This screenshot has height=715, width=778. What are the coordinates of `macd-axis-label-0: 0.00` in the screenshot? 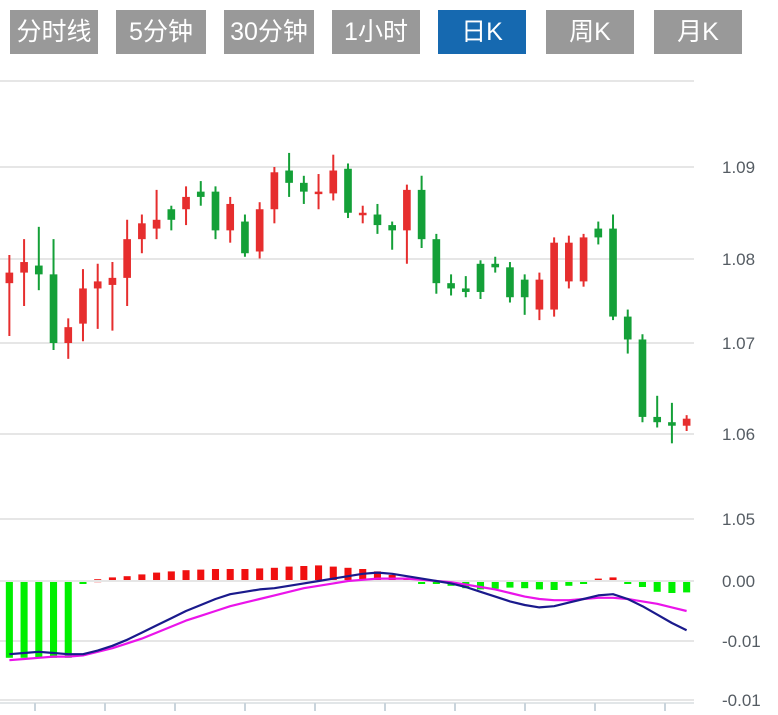 It's located at (738, 581).